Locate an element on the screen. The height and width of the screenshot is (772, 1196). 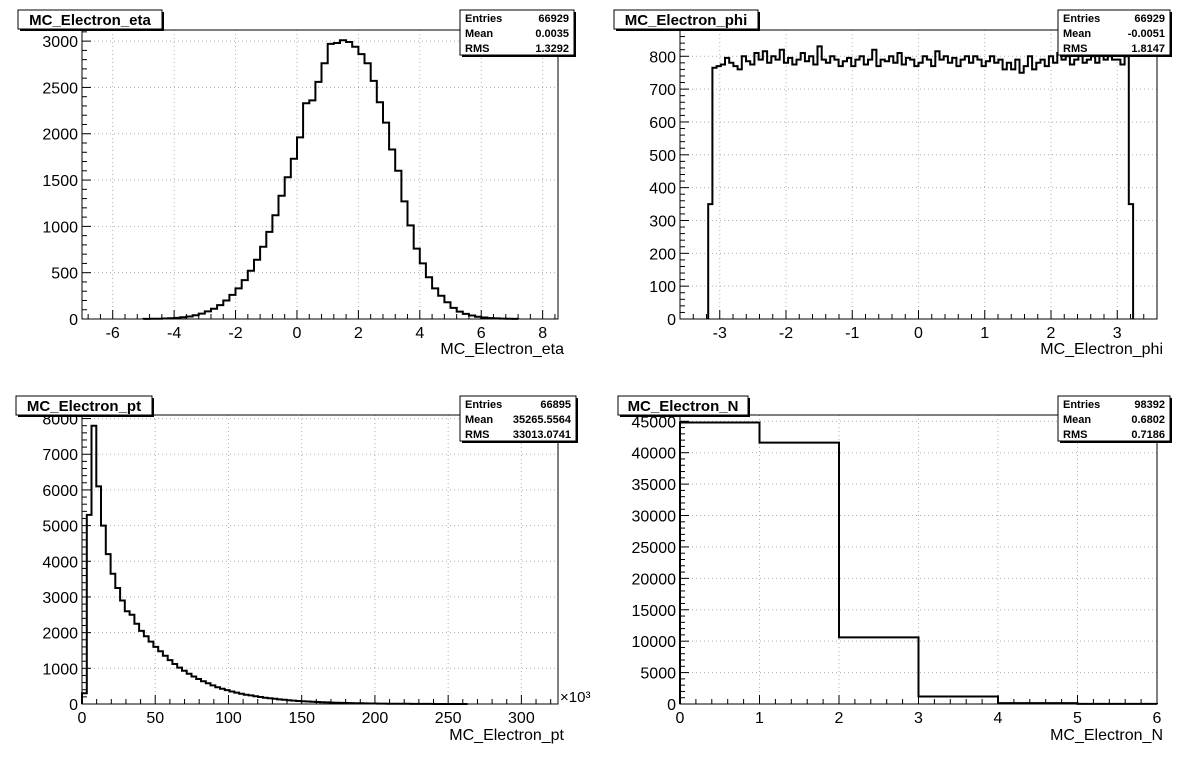
histogram-title-box: MC_Electron_N is located at coordinates (683, 406).